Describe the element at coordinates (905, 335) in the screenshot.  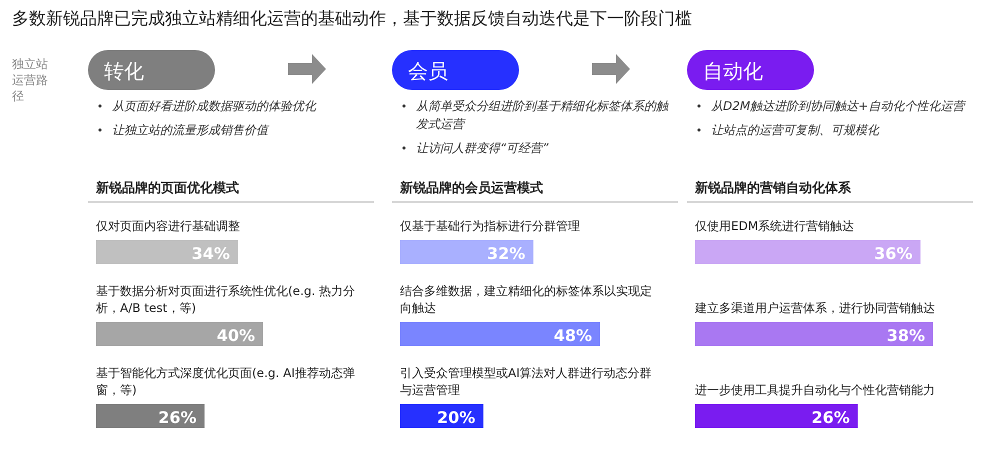
I see `data-label: 38%` at that location.